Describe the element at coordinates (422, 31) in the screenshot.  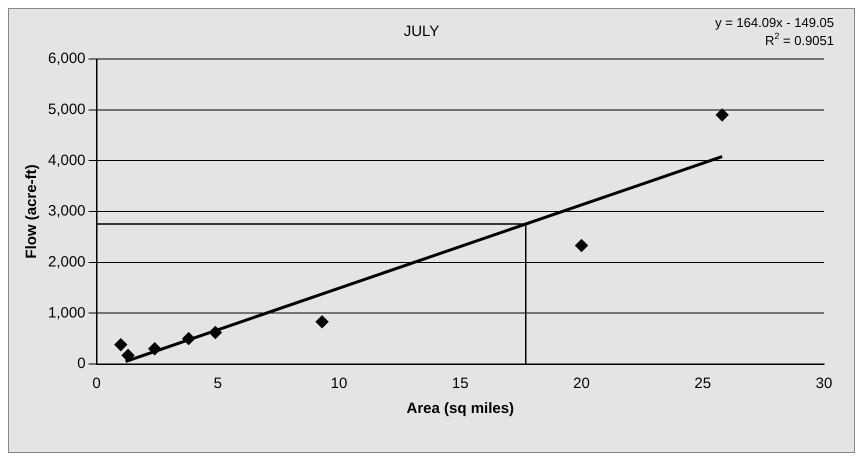
I see `chart-title: JULY` at that location.